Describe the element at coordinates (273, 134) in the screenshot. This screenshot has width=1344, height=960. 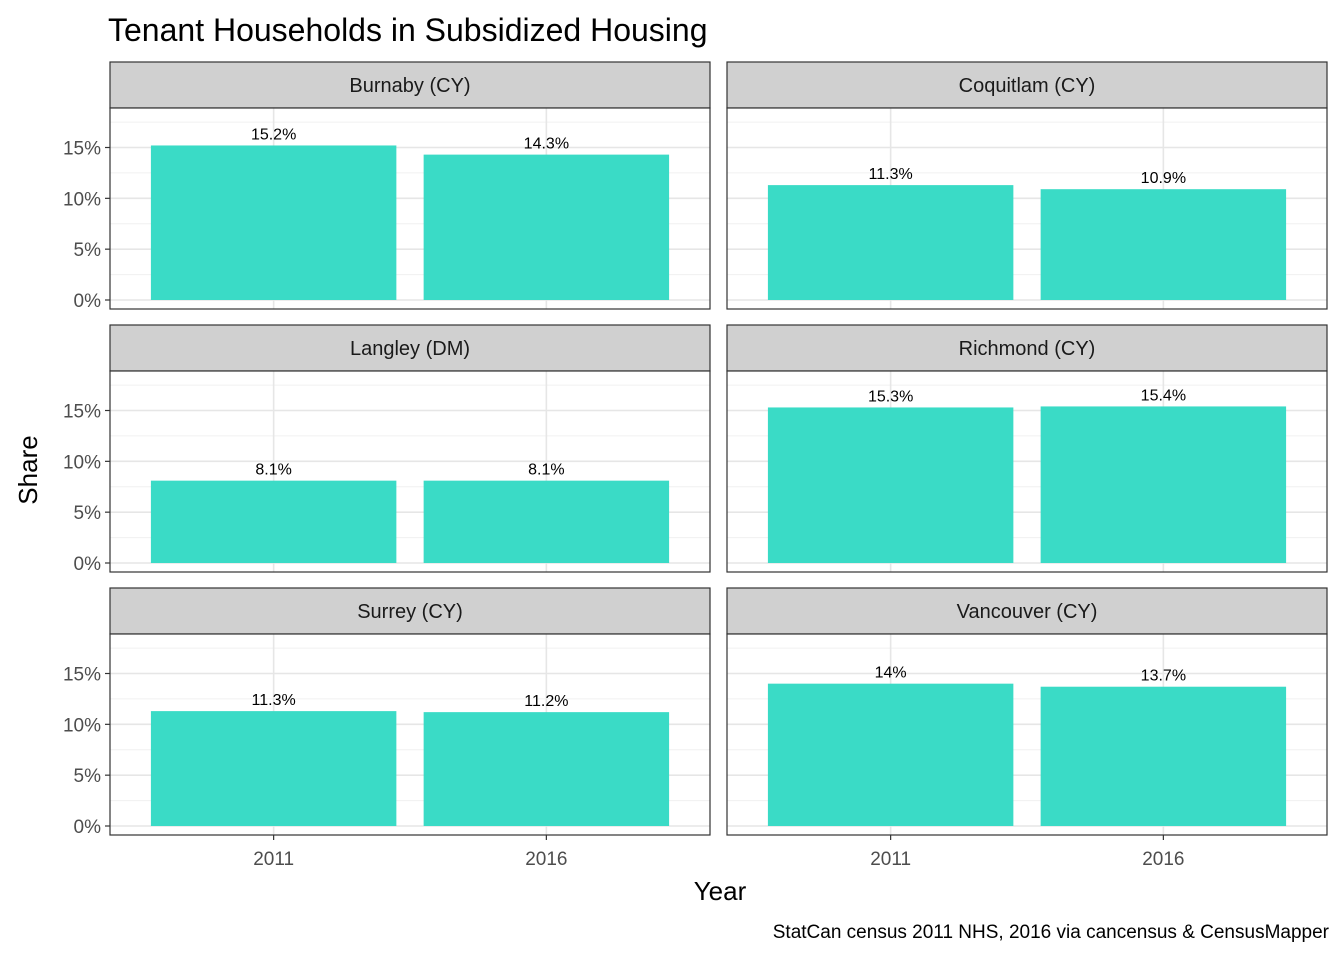
I see `data-label: 15.2%` at that location.